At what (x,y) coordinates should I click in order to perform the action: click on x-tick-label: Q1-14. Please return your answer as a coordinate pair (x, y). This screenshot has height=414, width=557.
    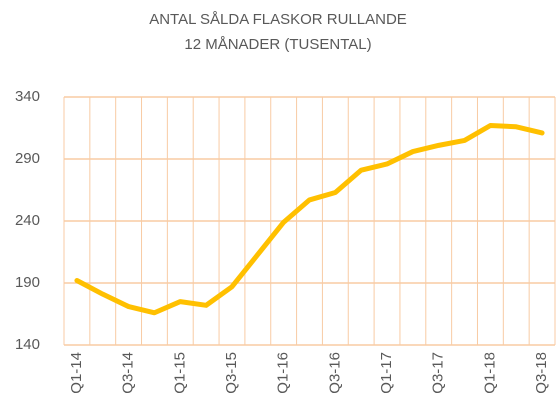
    Looking at the image, I should click on (76, 373).